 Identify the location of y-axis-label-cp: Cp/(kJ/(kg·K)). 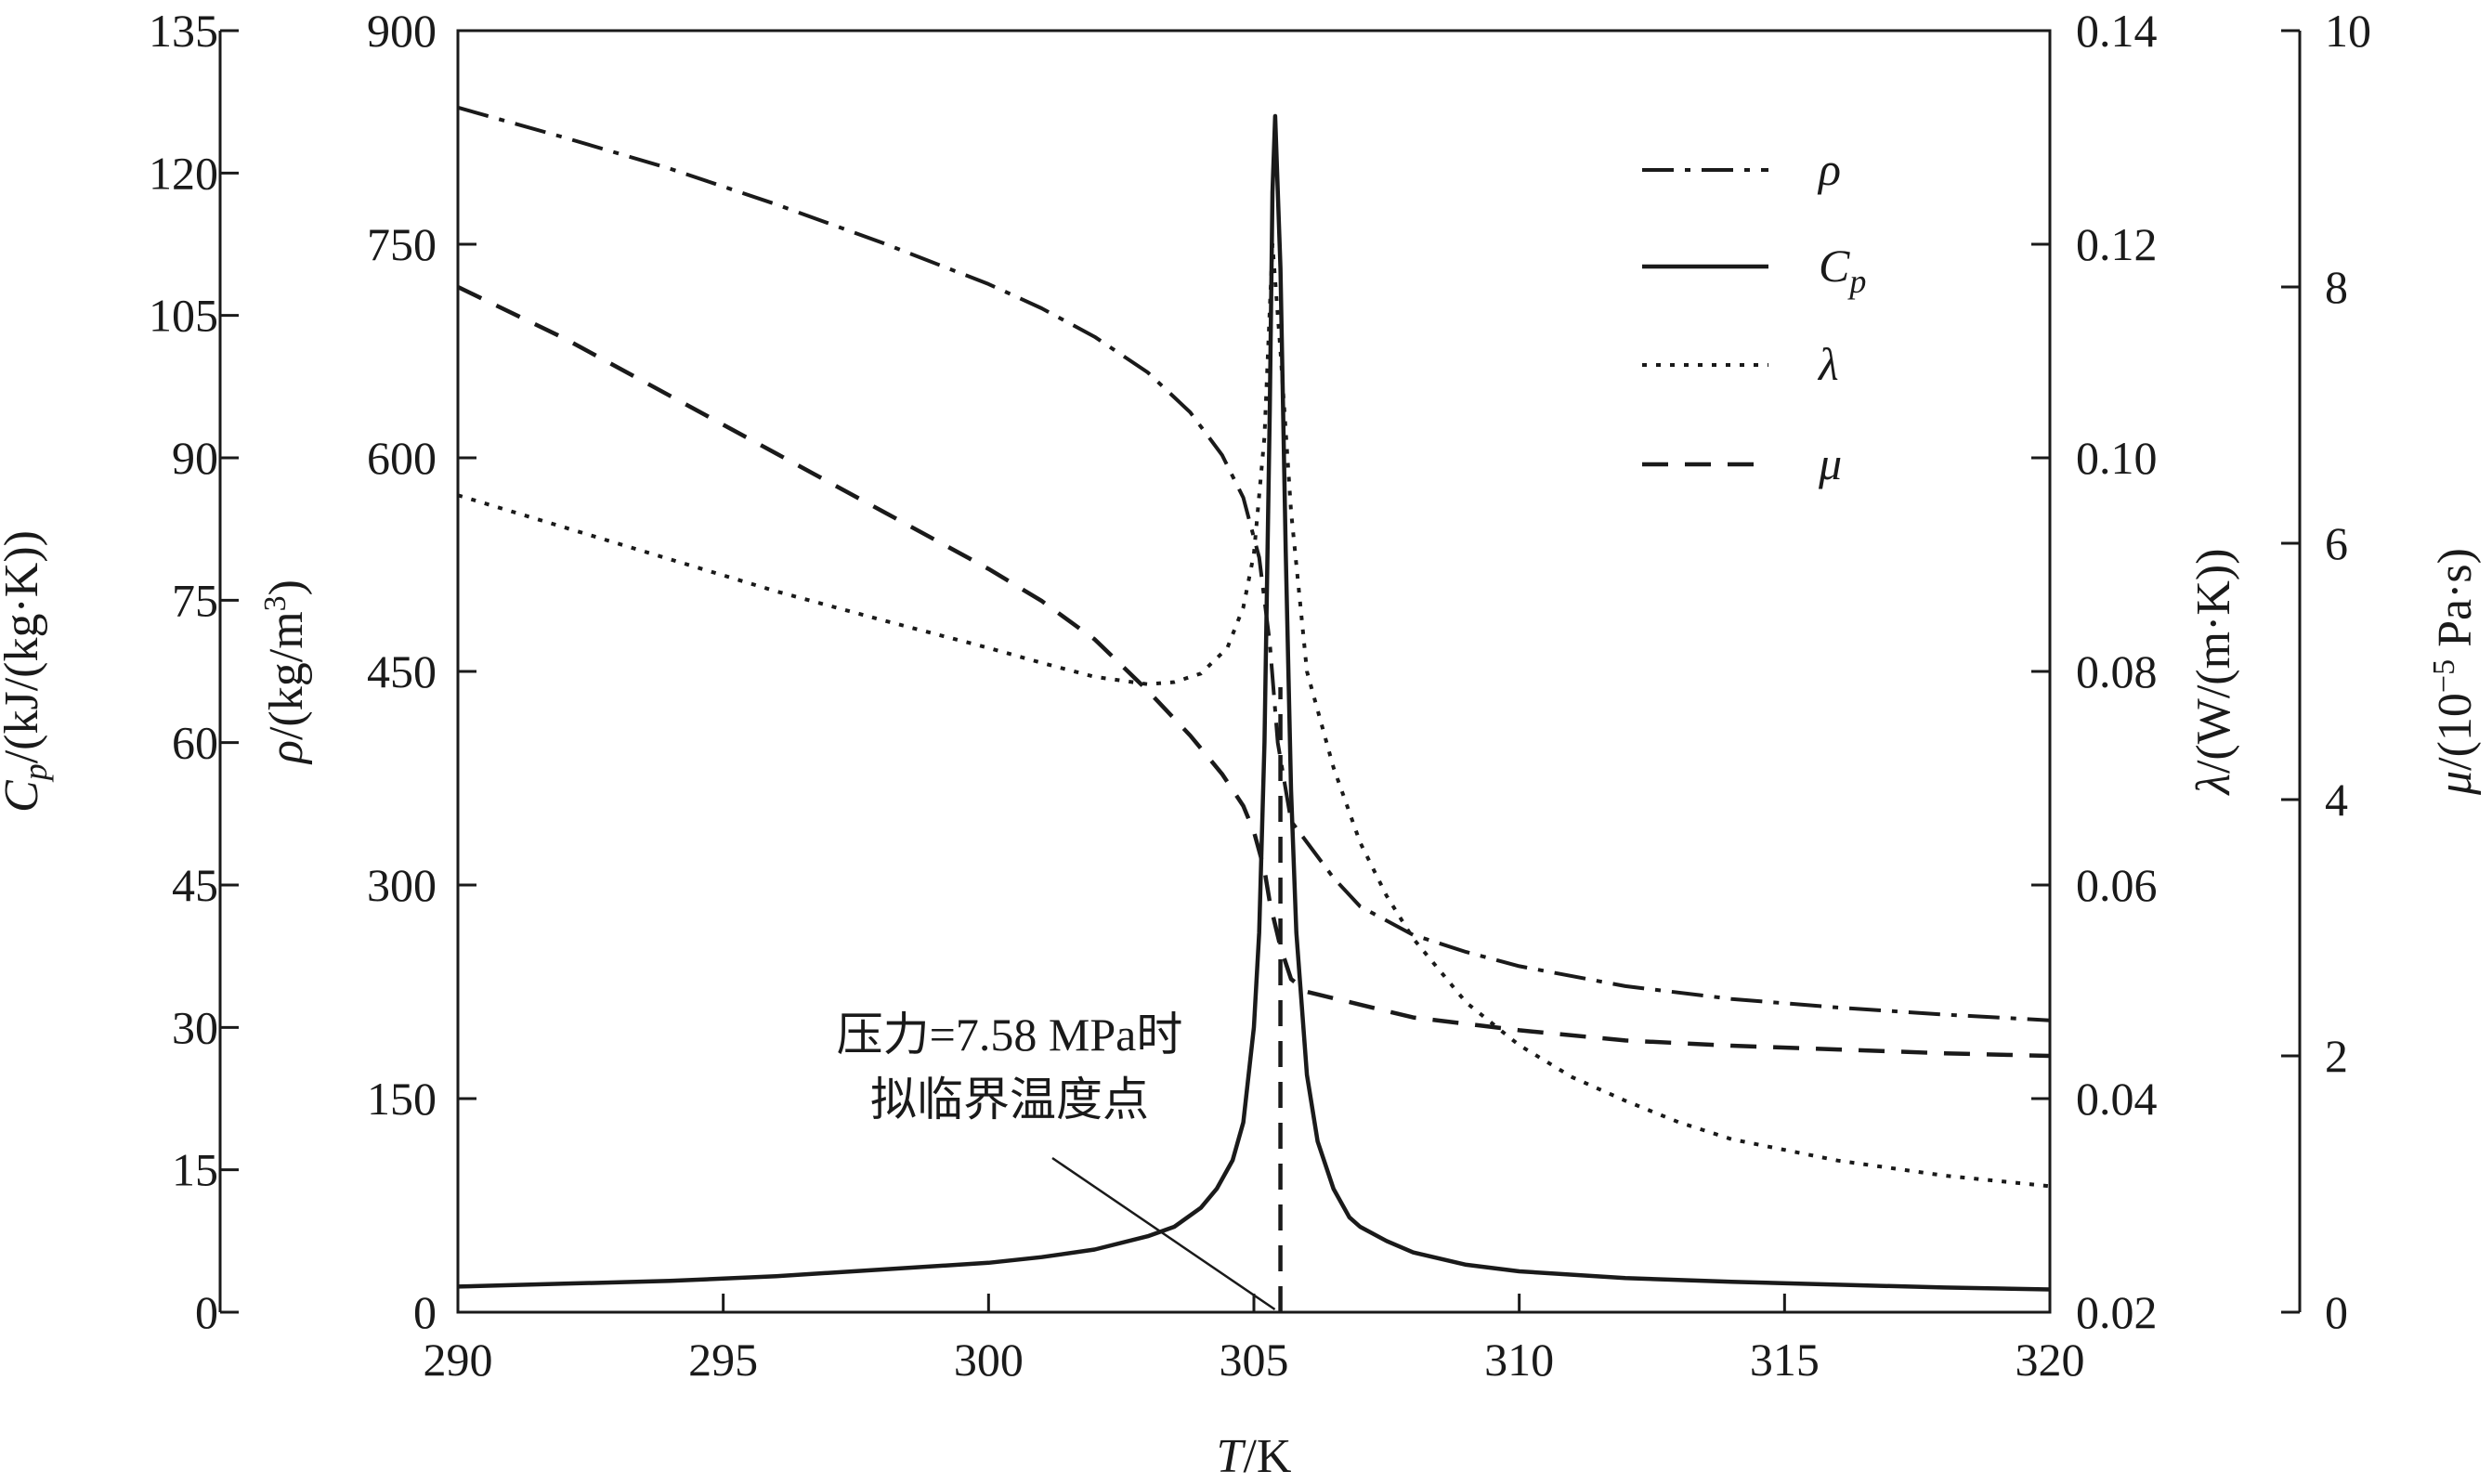
(27, 672).